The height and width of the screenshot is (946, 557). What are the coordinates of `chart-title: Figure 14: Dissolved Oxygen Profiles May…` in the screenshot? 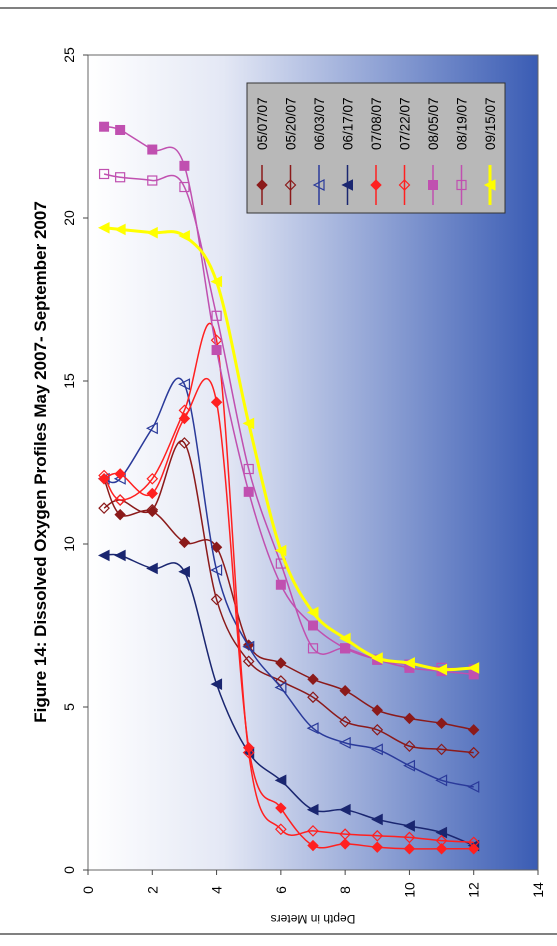 It's located at (40, 462).